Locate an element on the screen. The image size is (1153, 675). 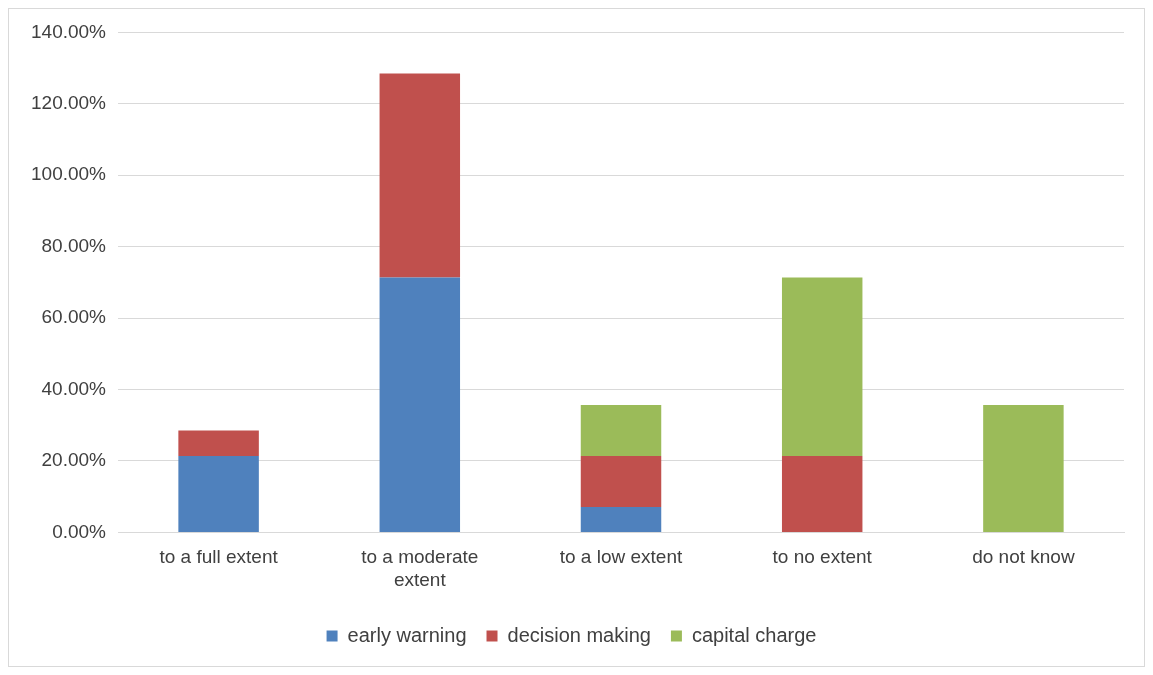
legend-label: decision making is located at coordinates (579, 634).